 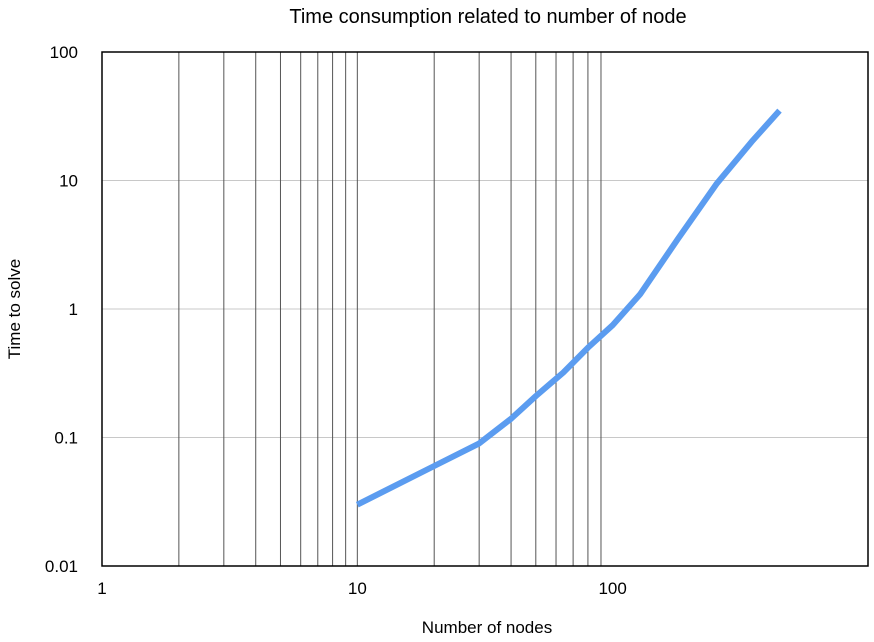 I want to click on y-tick-label: 0.1, so click(x=66, y=438).